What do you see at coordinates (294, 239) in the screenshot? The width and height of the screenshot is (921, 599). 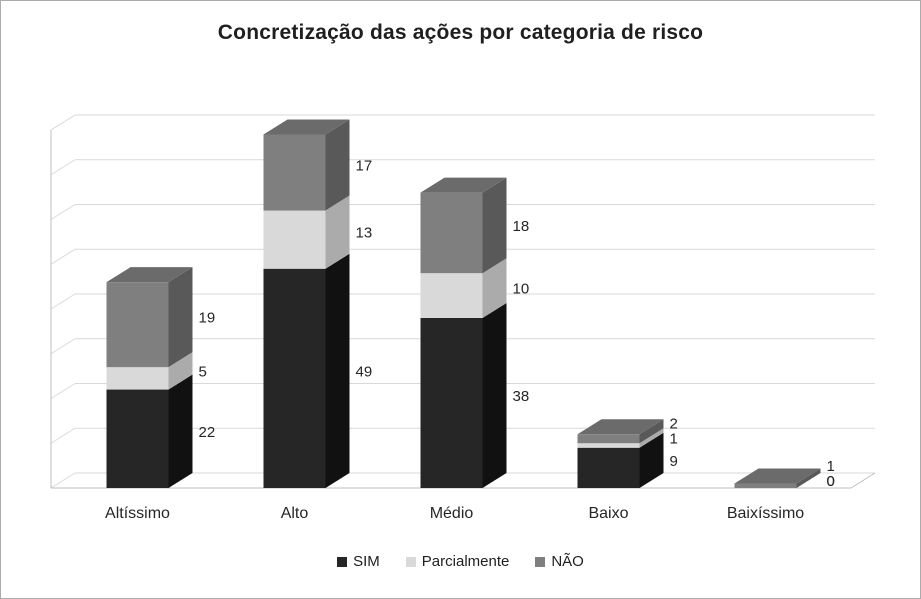 I see `bar-segment-Alto-Parcialmente` at bounding box center [294, 239].